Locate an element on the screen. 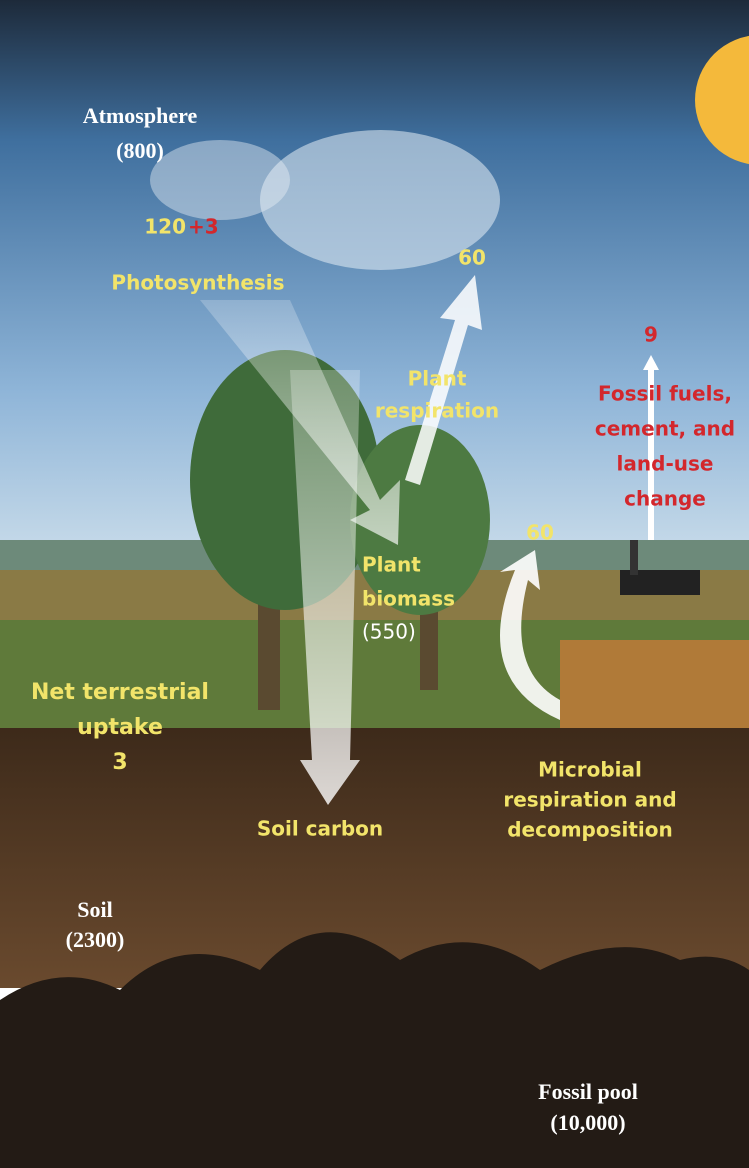 The width and height of the screenshot is (749, 1168). atmosphere-label: Atmosphere is located at coordinates (140, 115).